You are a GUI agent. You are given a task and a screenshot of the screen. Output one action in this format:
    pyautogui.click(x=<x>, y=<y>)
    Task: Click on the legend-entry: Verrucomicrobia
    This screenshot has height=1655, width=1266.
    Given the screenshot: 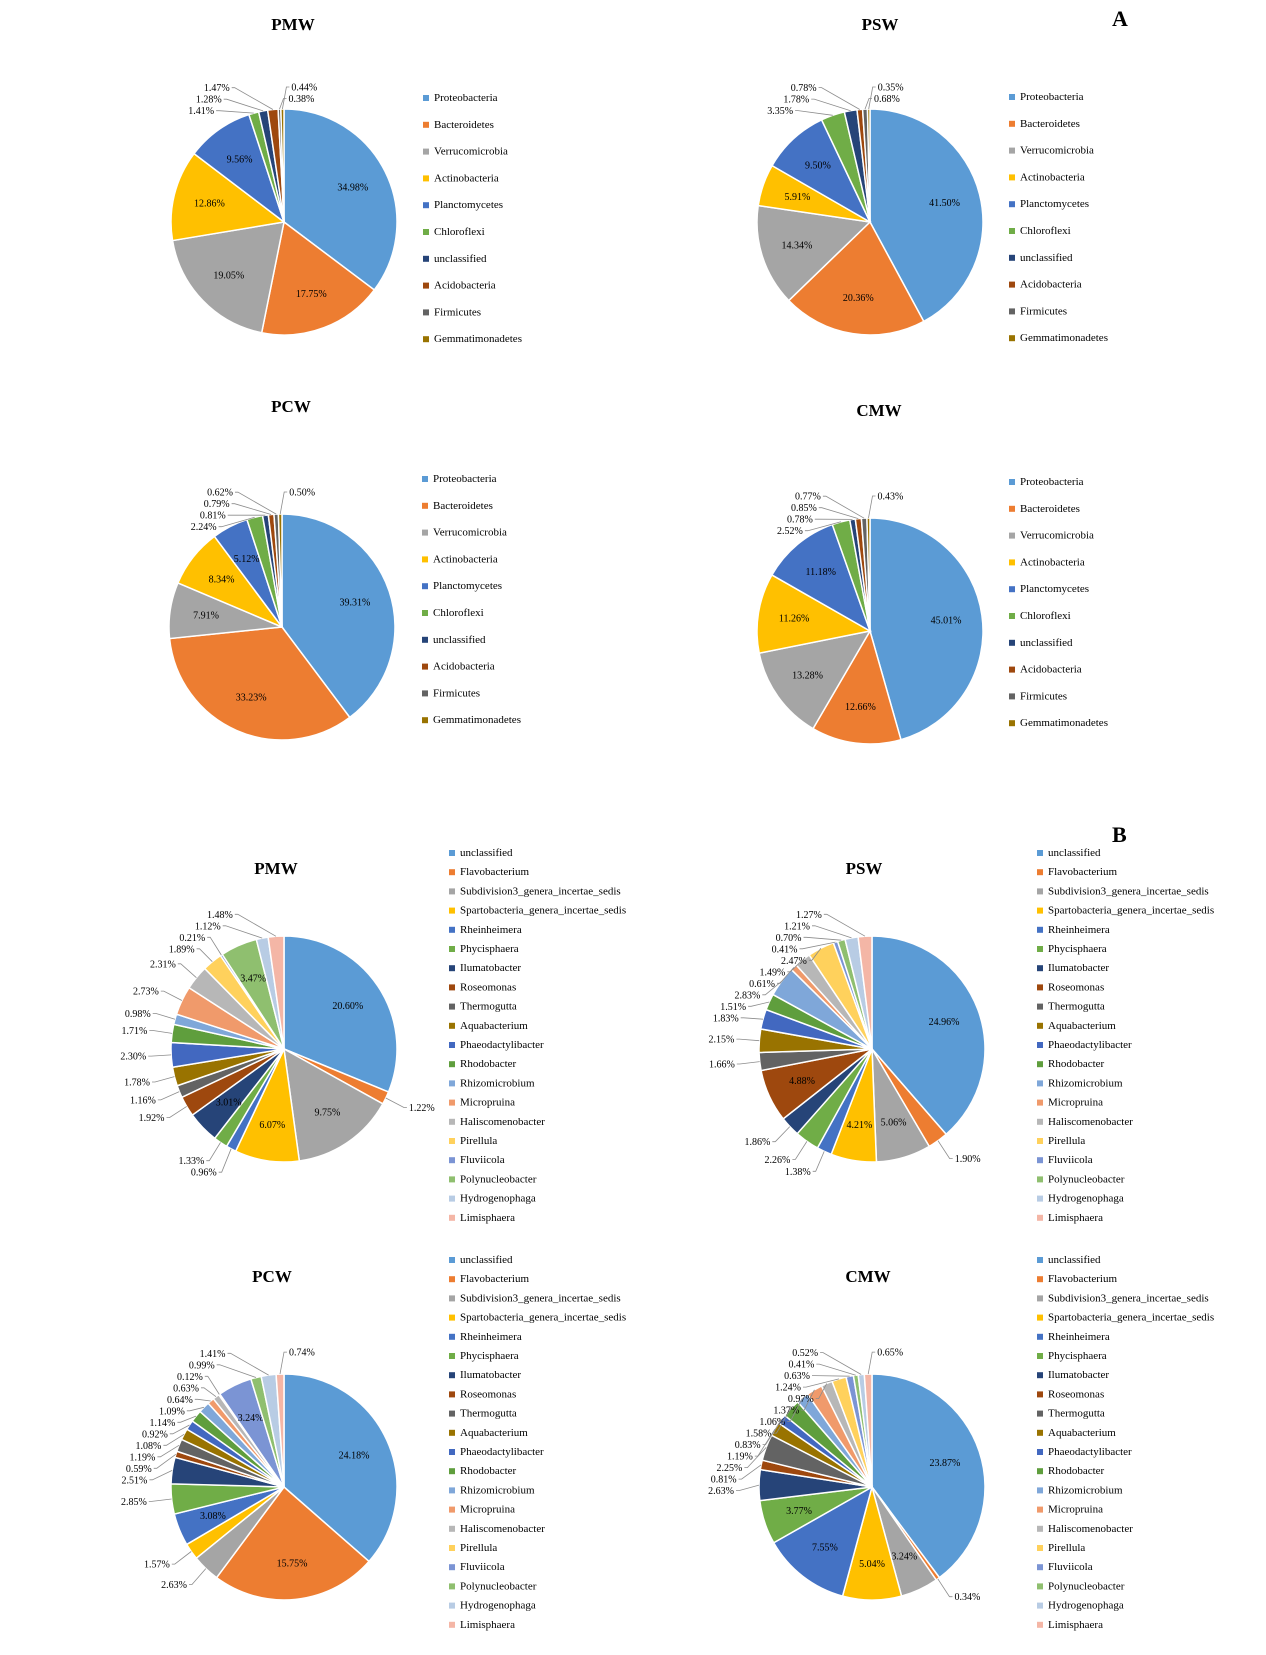 What is the action you would take?
    pyautogui.click(x=470, y=533)
    